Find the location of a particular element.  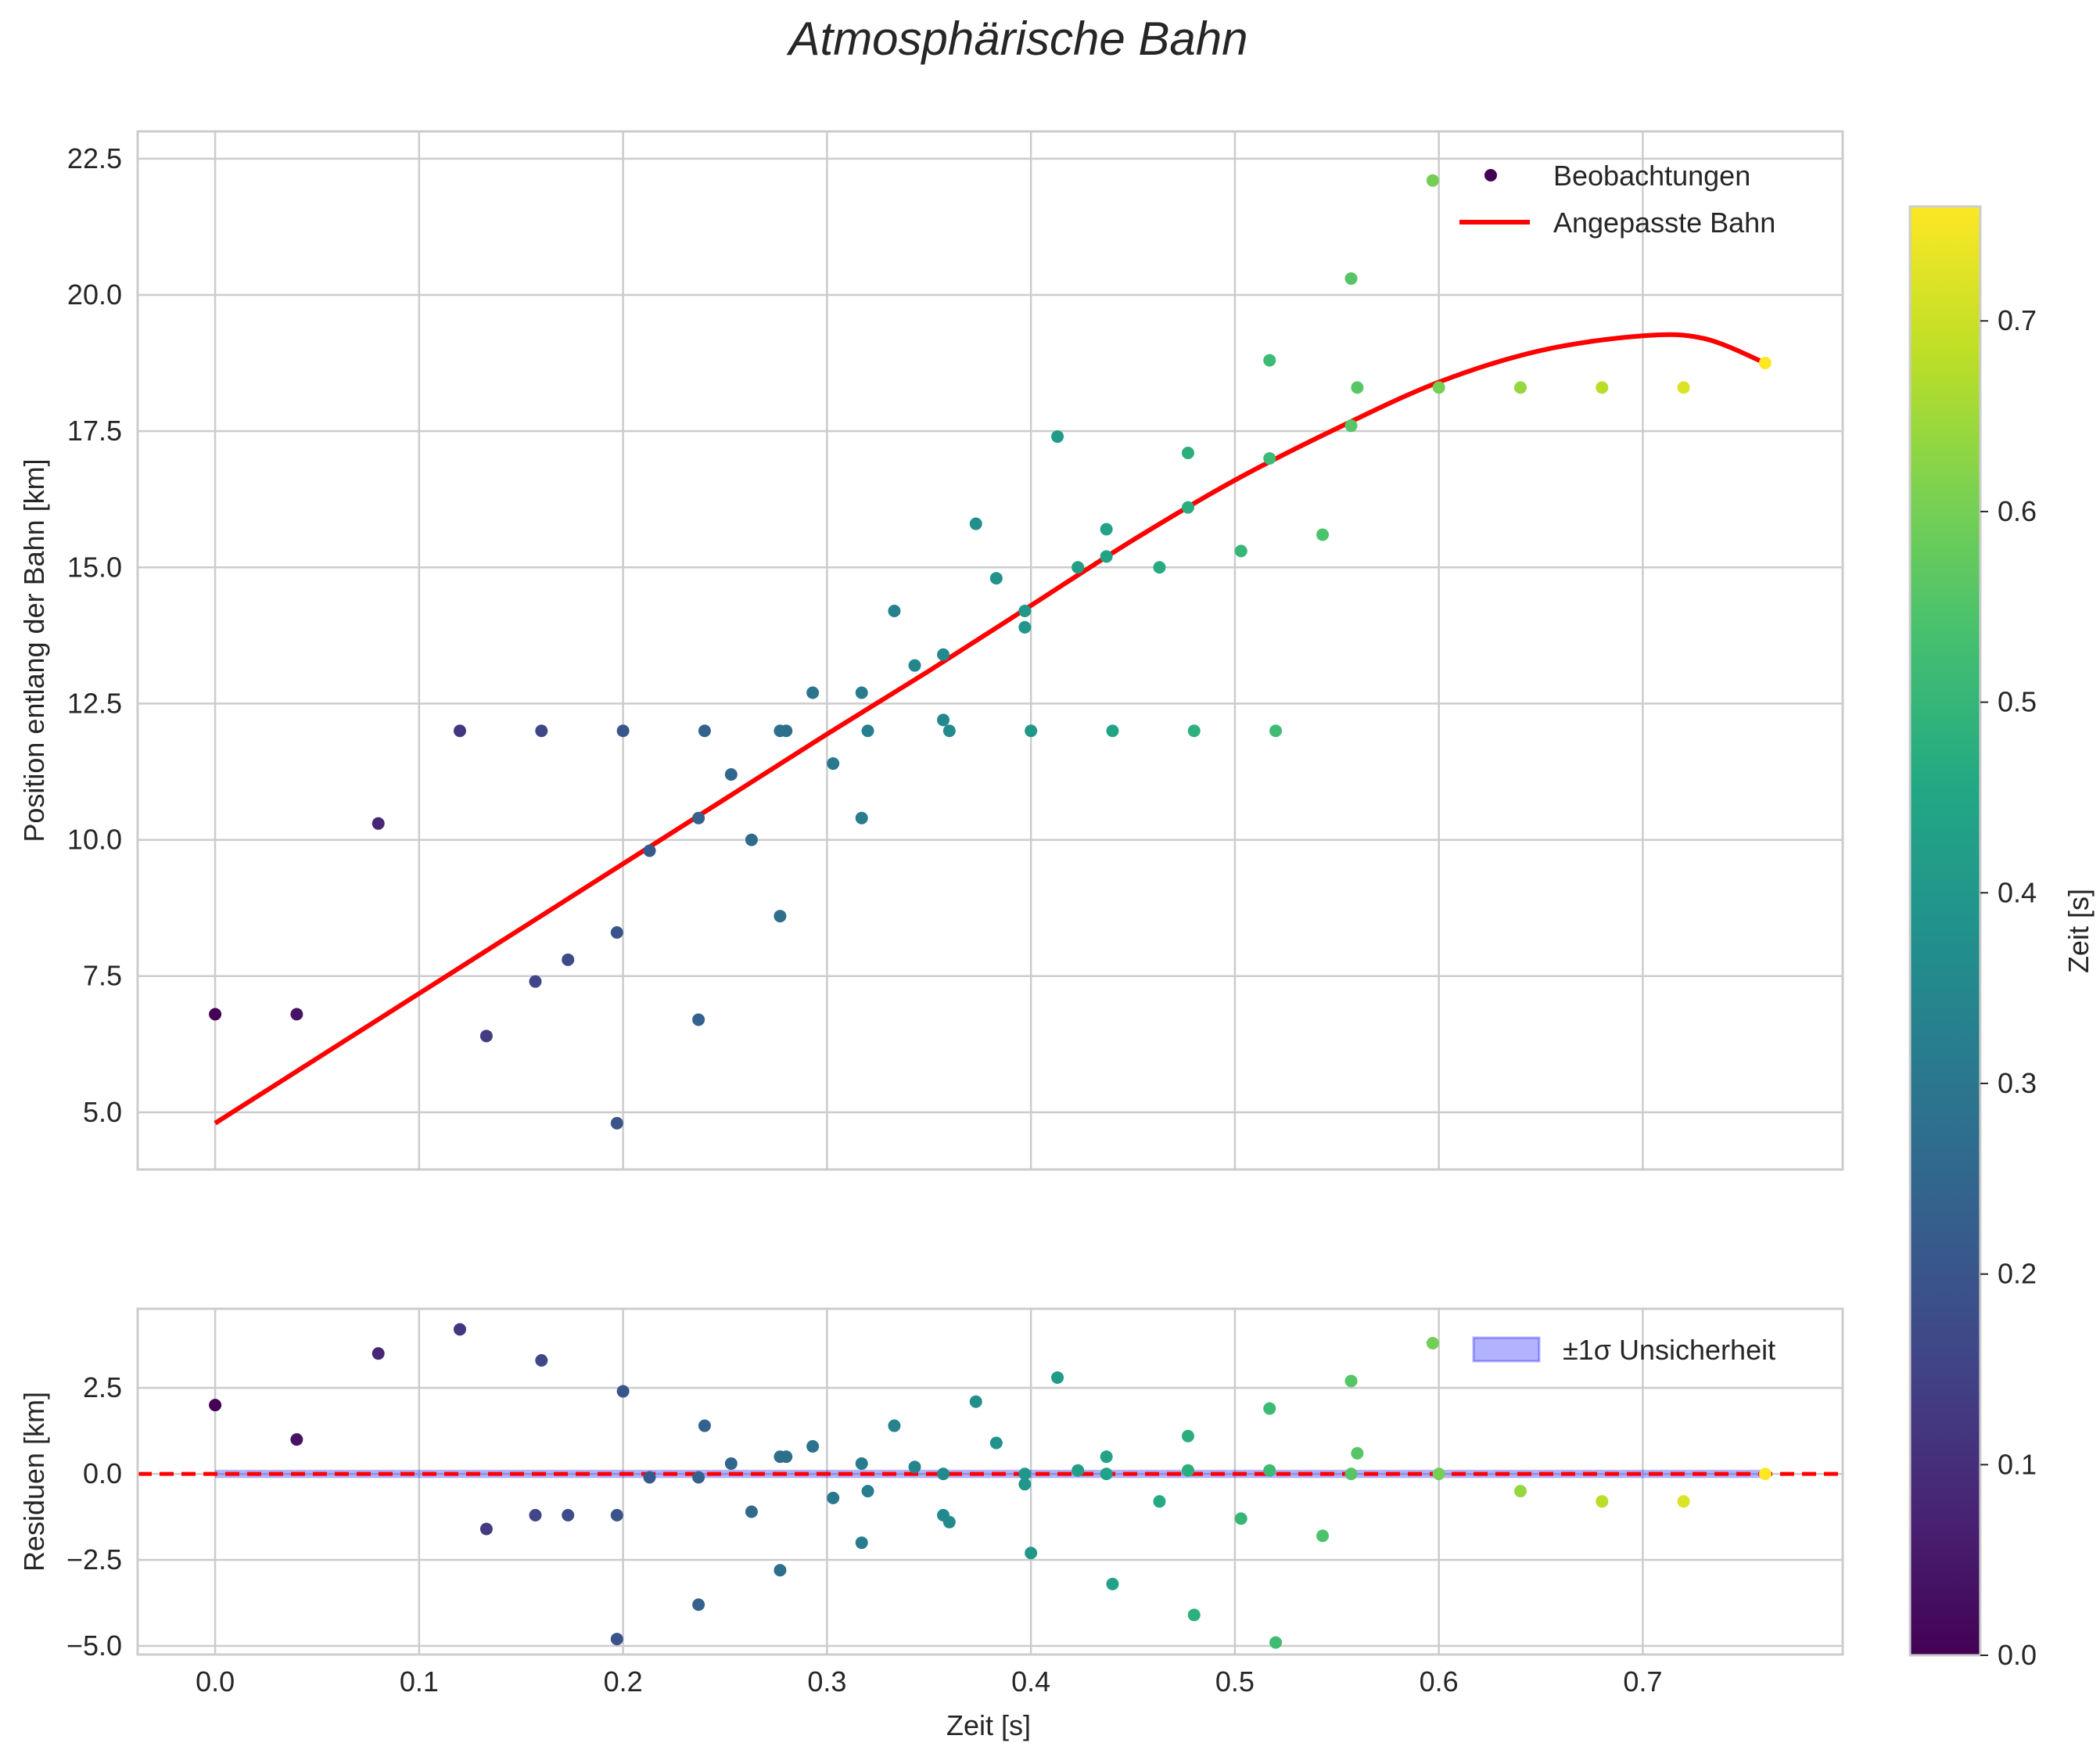

top-legend: Beobachtungen Angepasste Bahn is located at coordinates (1617, 200).